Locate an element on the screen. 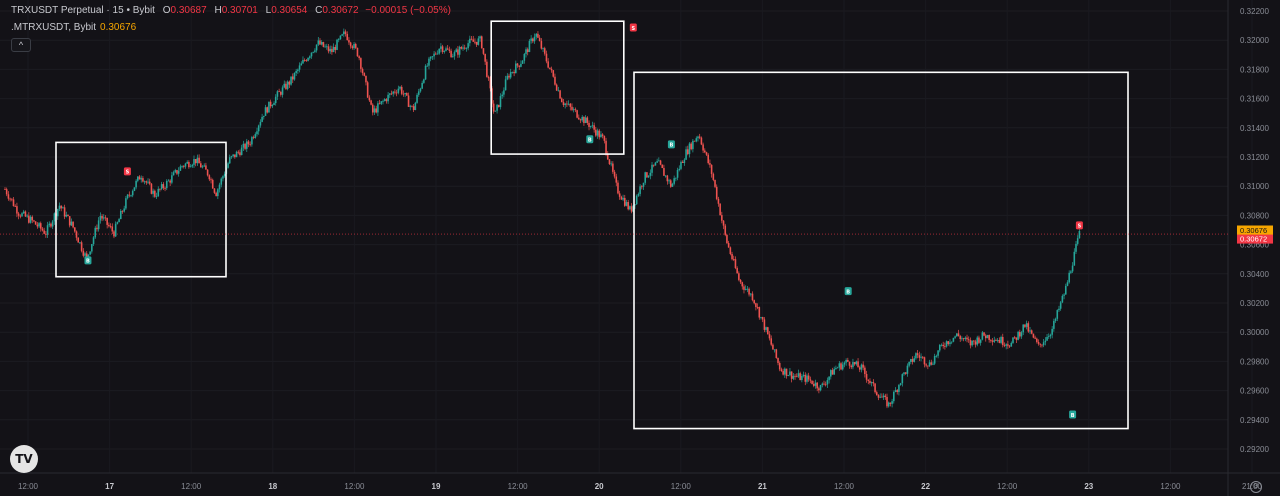 The image size is (1280, 496). tradingview-logo: TV is located at coordinates (24, 459).